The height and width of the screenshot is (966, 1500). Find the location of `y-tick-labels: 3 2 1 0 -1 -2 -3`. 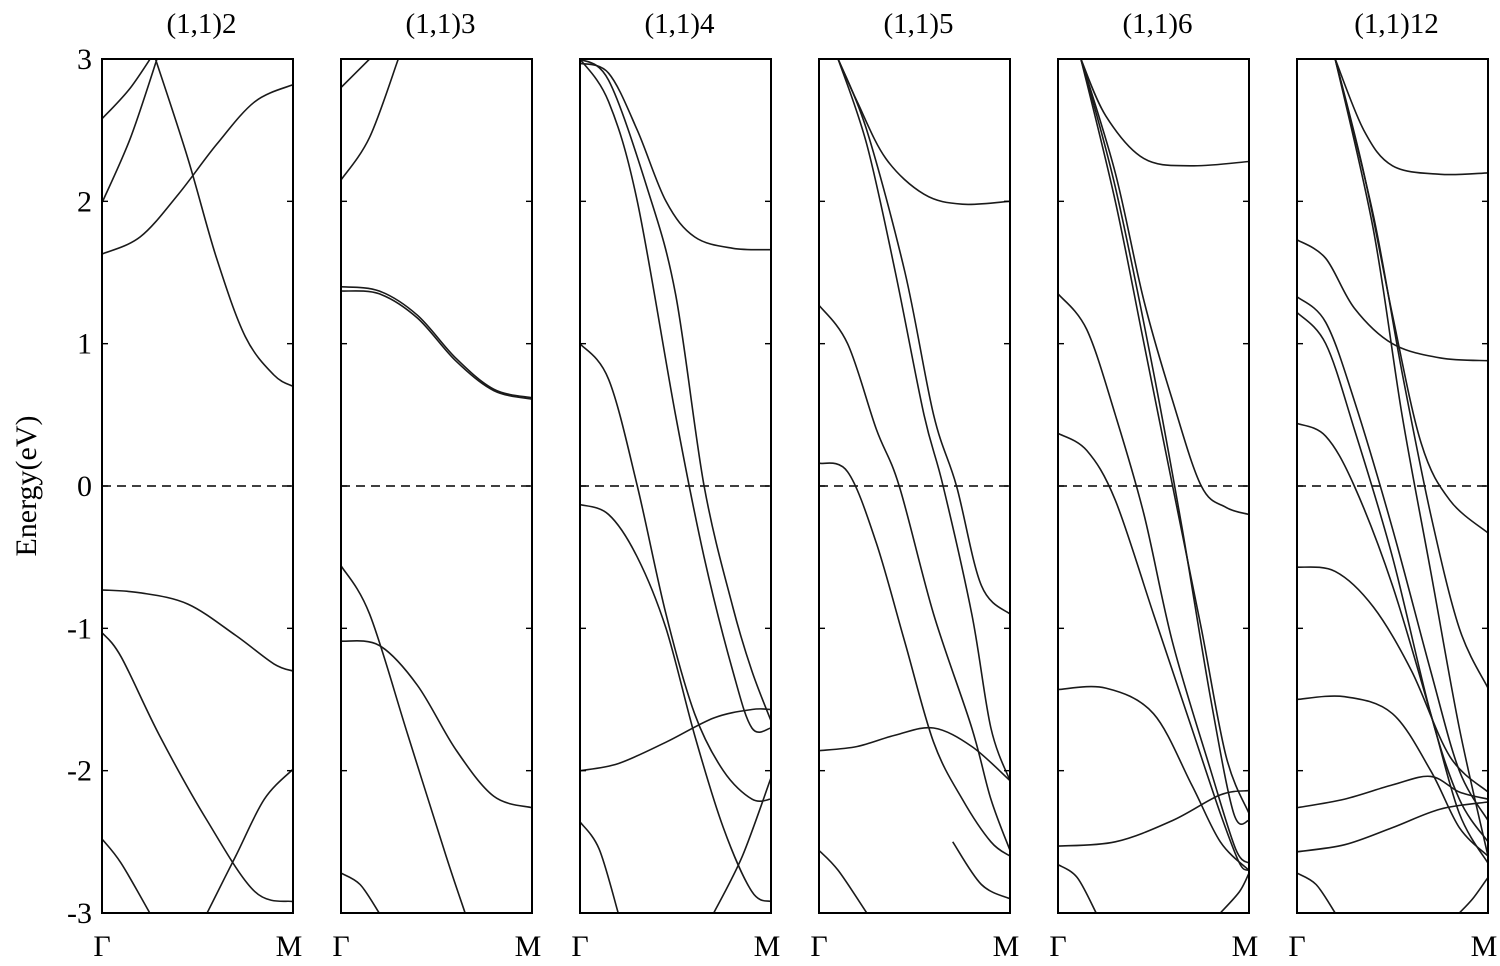

y-tick-labels: 3 2 1 0 -1 -2 -3 is located at coordinates (79, 486).